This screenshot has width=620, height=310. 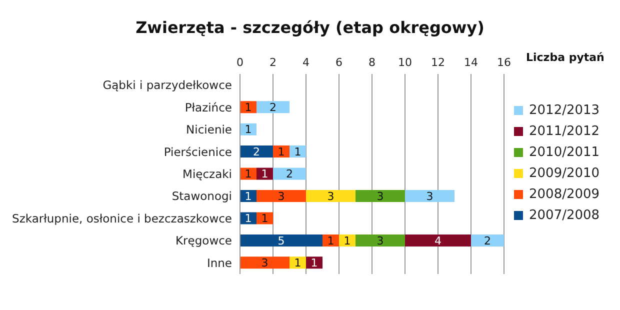 I want to click on x-tick-label: 12, so click(x=438, y=62).